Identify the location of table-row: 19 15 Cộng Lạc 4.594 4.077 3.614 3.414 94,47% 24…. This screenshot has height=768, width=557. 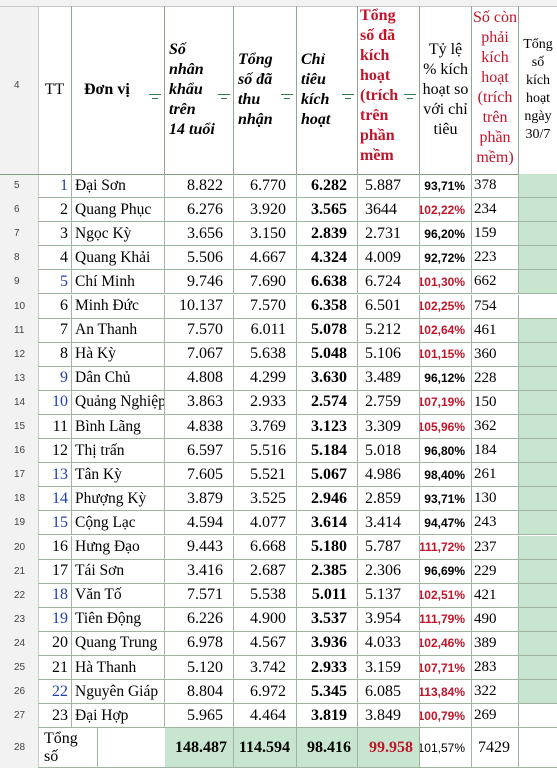
(285, 523).